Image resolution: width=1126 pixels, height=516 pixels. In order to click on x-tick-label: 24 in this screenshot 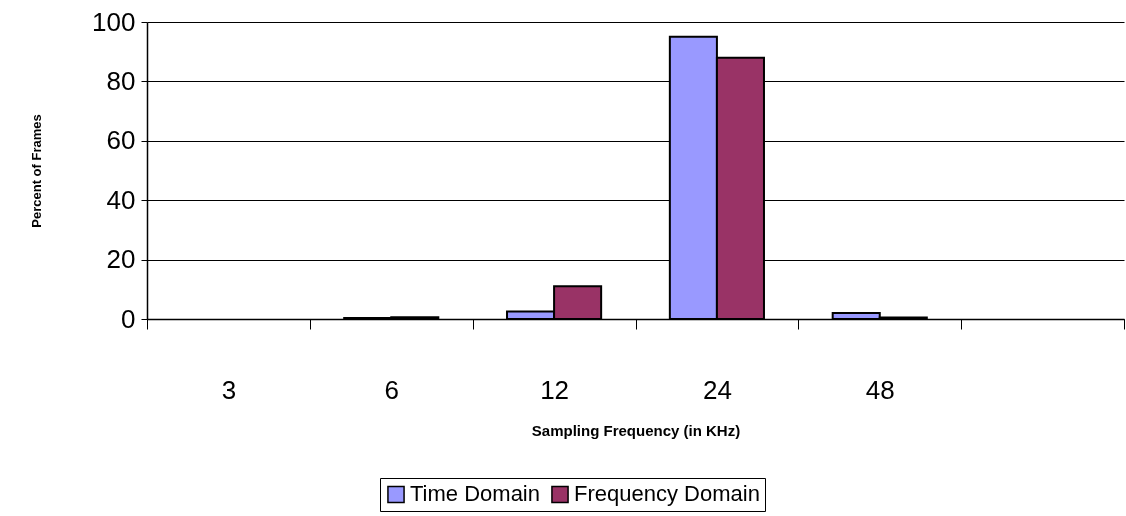, I will do `click(717, 389)`.